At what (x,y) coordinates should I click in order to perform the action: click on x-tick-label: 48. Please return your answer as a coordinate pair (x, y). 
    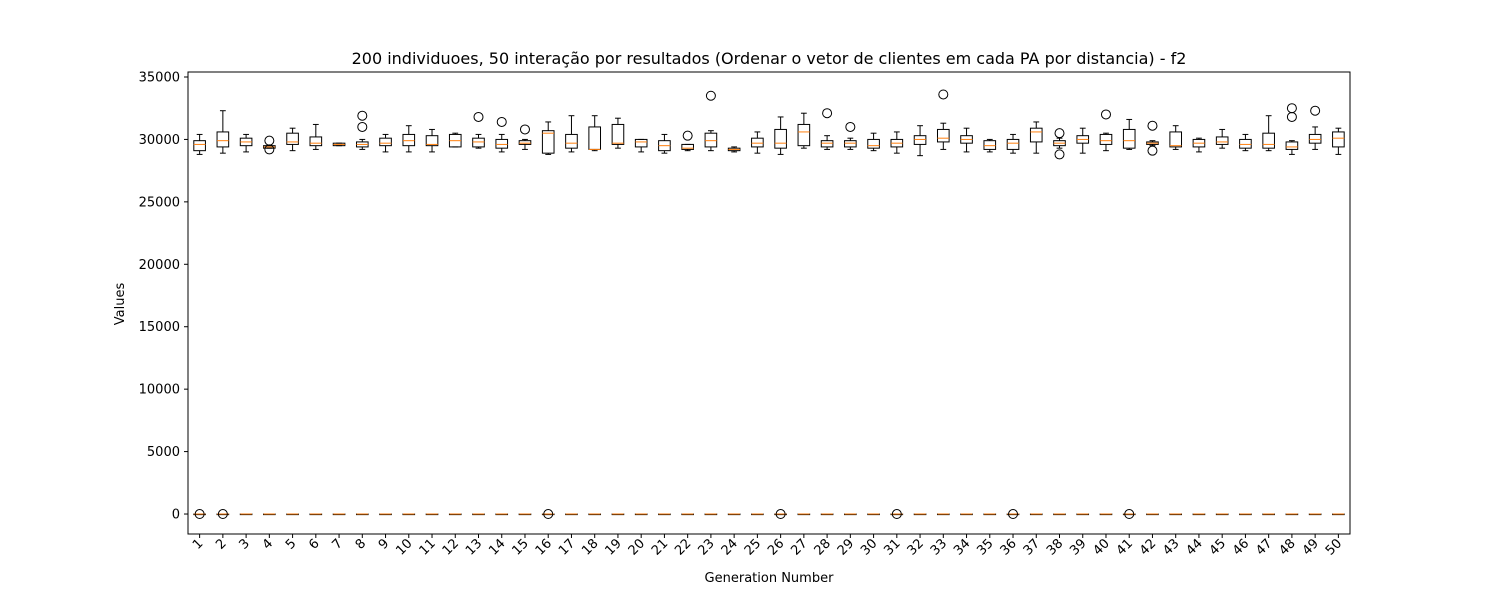
    Looking at the image, I should click on (1287, 547).